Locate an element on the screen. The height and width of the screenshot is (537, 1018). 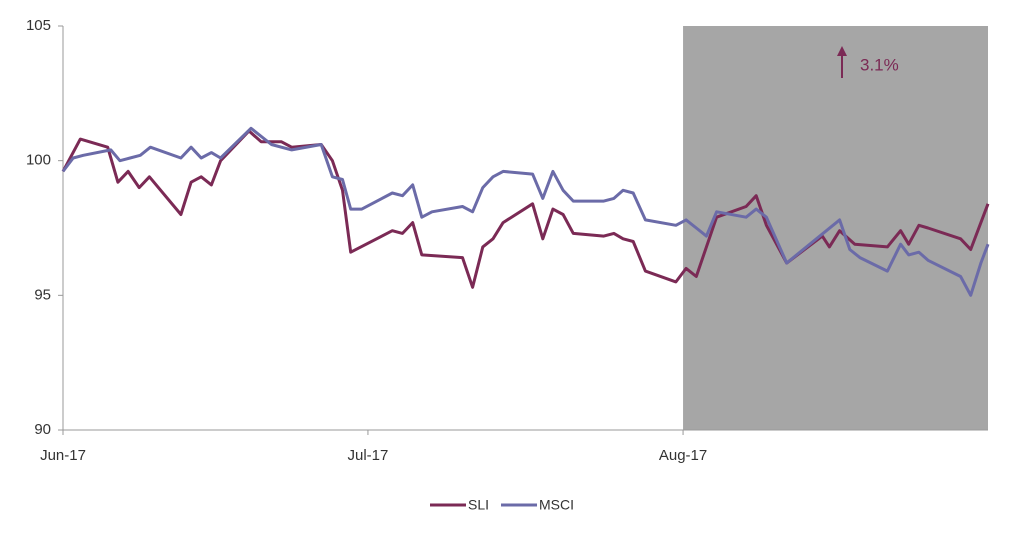
annotation-arrowhead is located at coordinates (842, 51).